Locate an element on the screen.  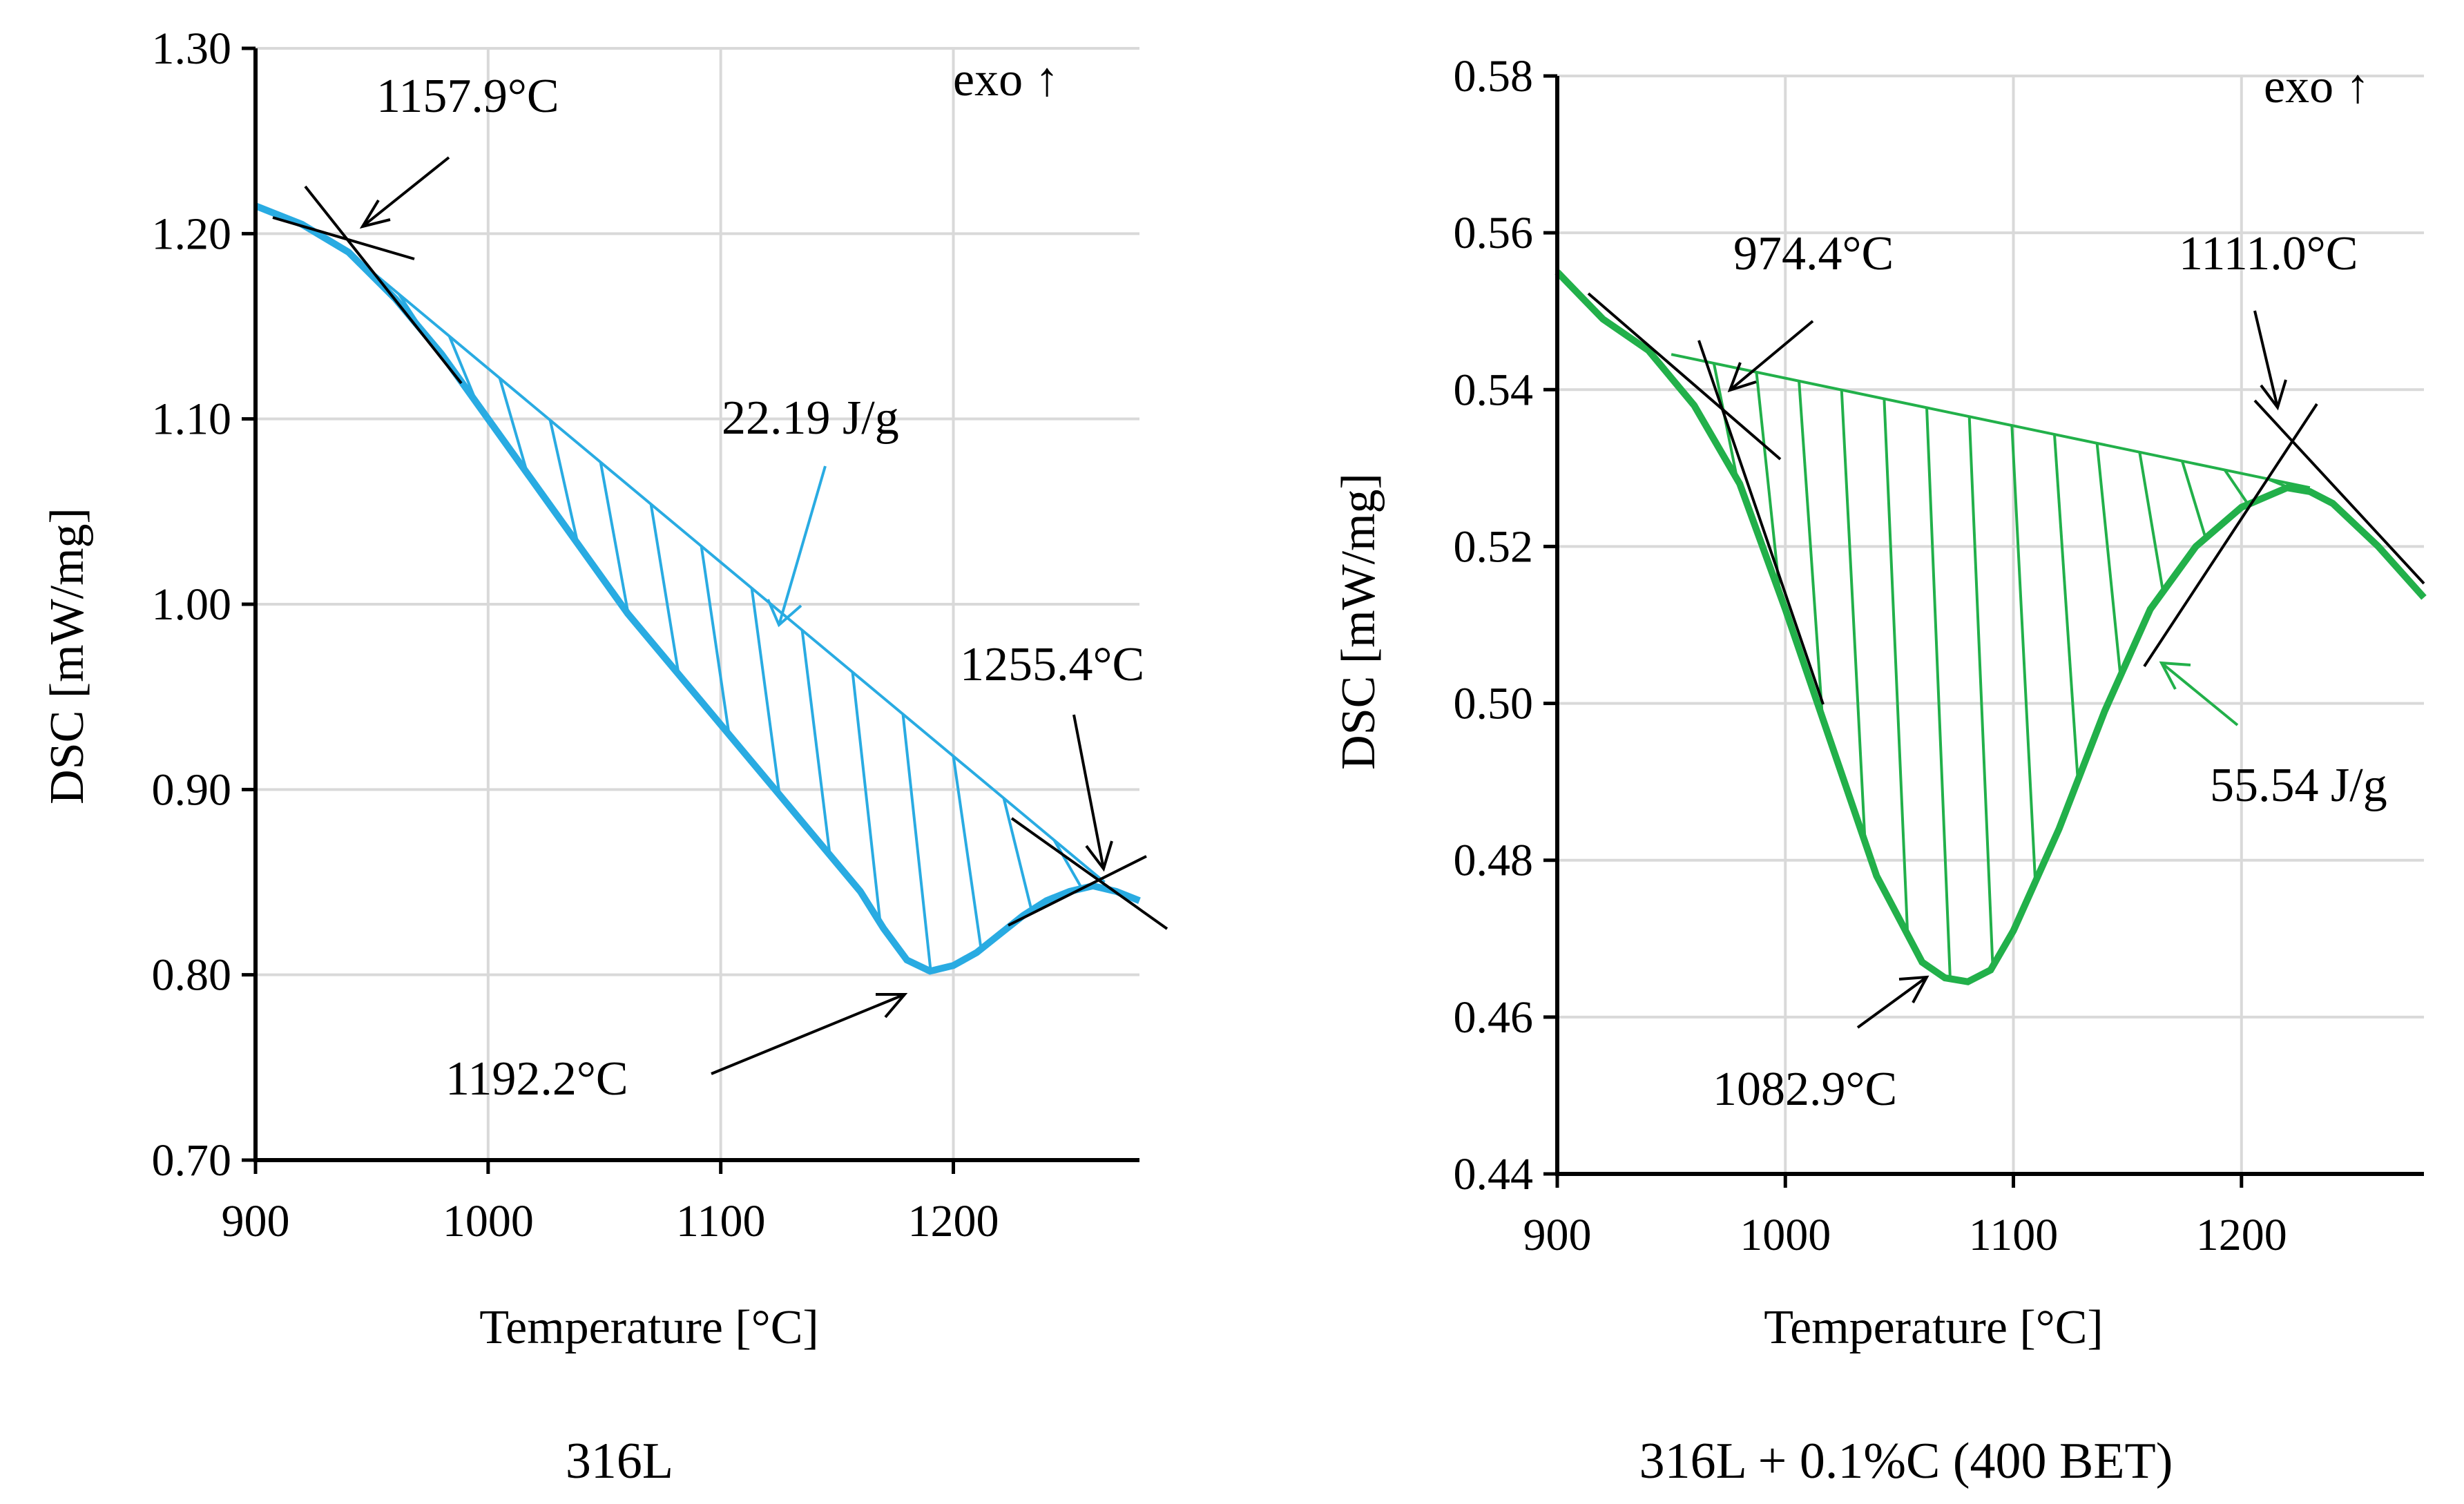
left-tangent-onset-b is located at coordinates (343, 238).